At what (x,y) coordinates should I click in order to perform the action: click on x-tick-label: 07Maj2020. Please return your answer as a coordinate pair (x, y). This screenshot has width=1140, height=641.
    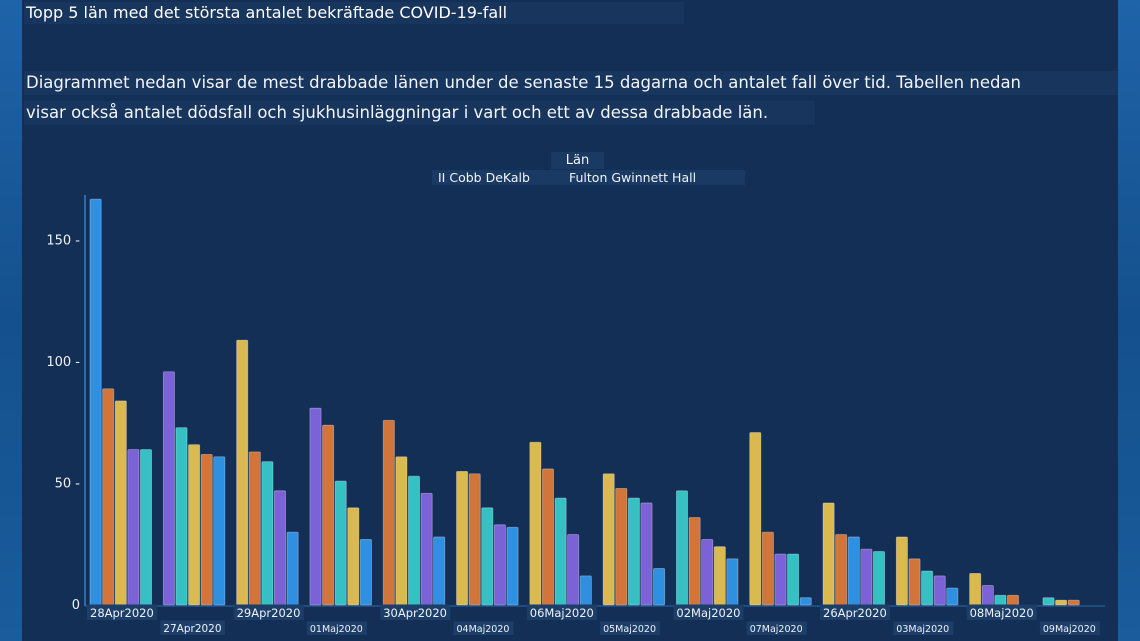
    Looking at the image, I should click on (776, 629).